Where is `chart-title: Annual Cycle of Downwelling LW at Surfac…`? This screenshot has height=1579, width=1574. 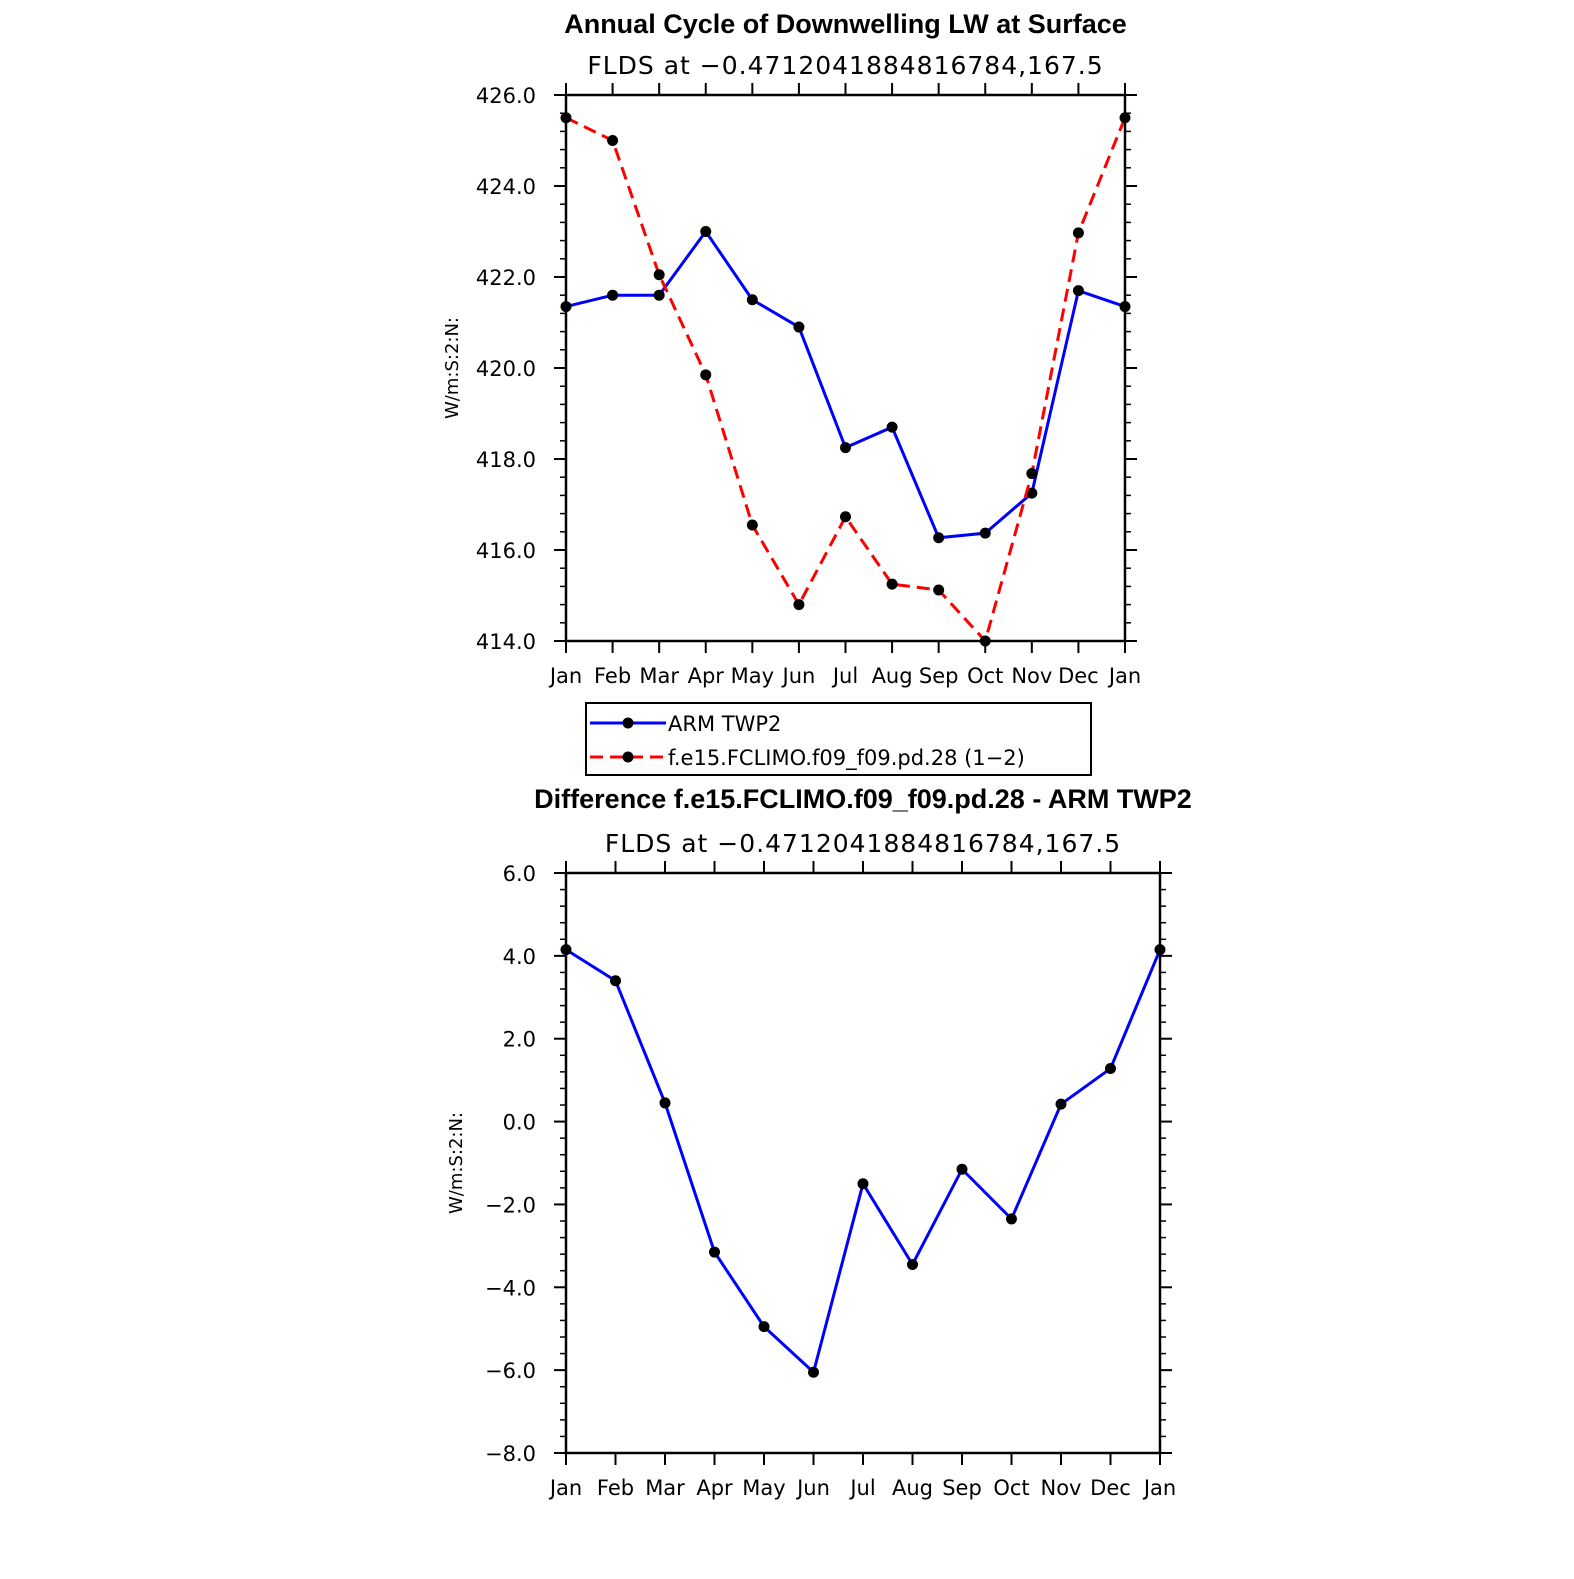
chart-title: Annual Cycle of Downwelling LW at Surfac… is located at coordinates (845, 24).